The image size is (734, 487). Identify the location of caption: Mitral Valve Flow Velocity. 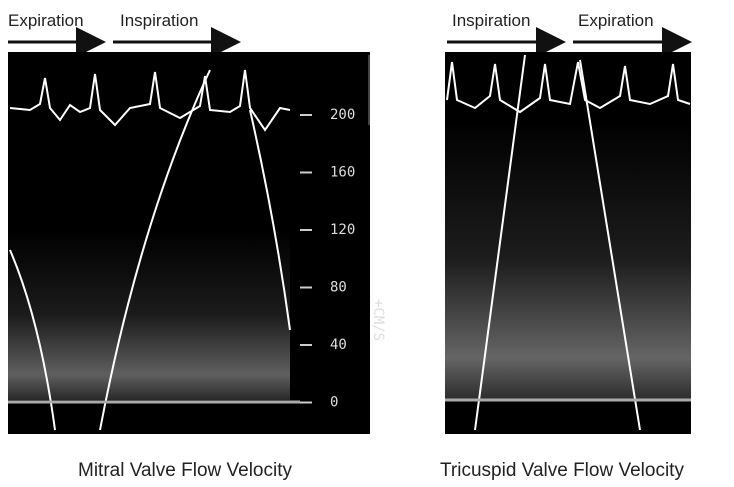
(185, 470).